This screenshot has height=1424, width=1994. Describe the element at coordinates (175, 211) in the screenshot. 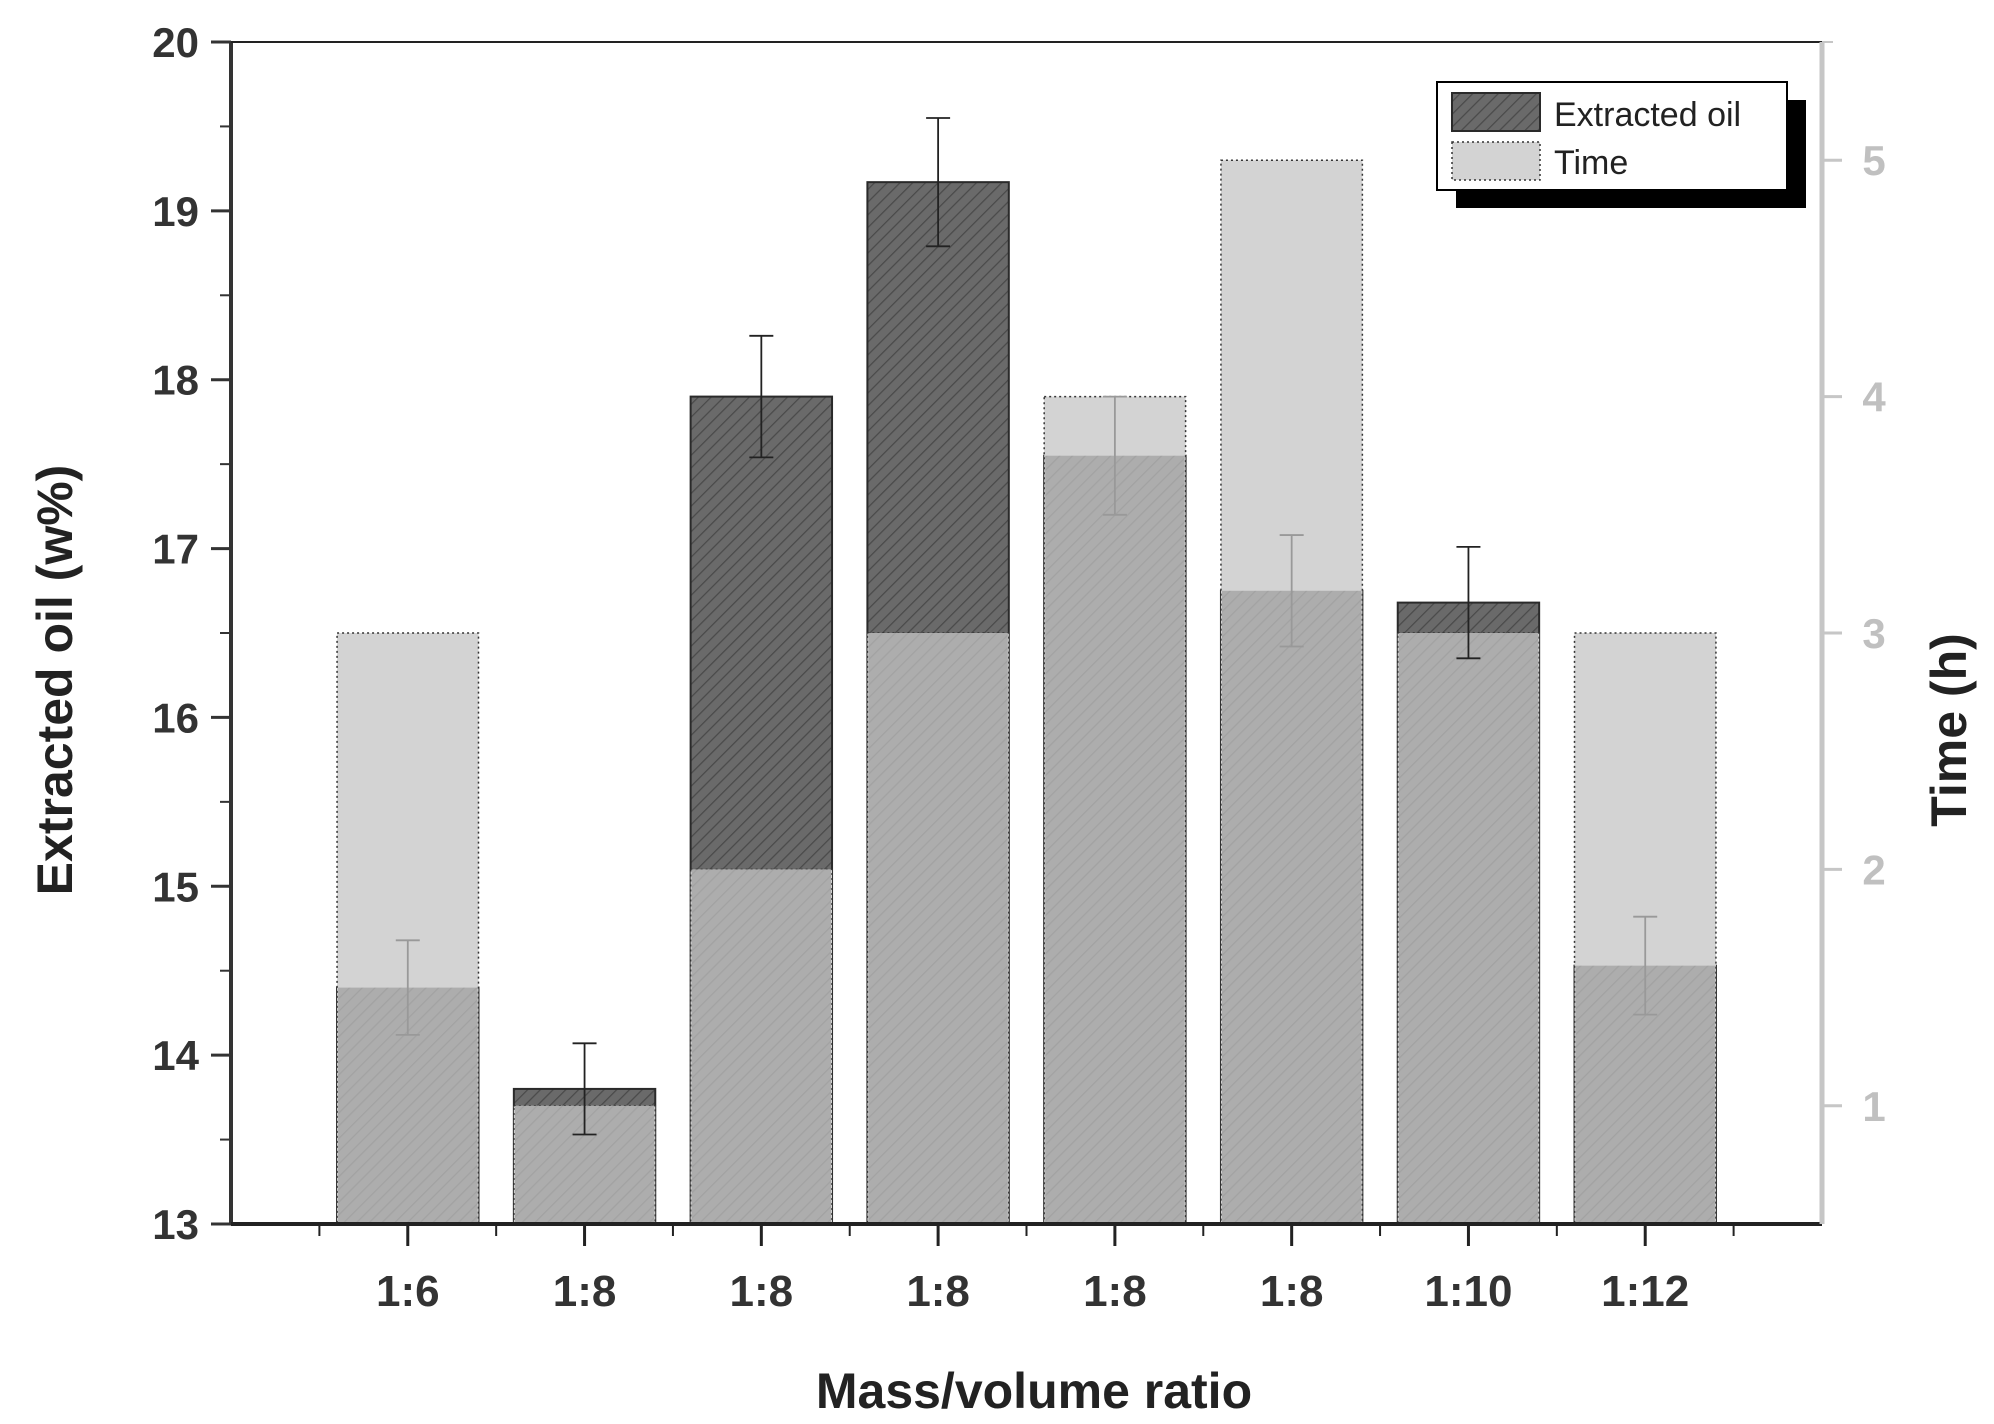

I see `y-tick-label: 19` at that location.